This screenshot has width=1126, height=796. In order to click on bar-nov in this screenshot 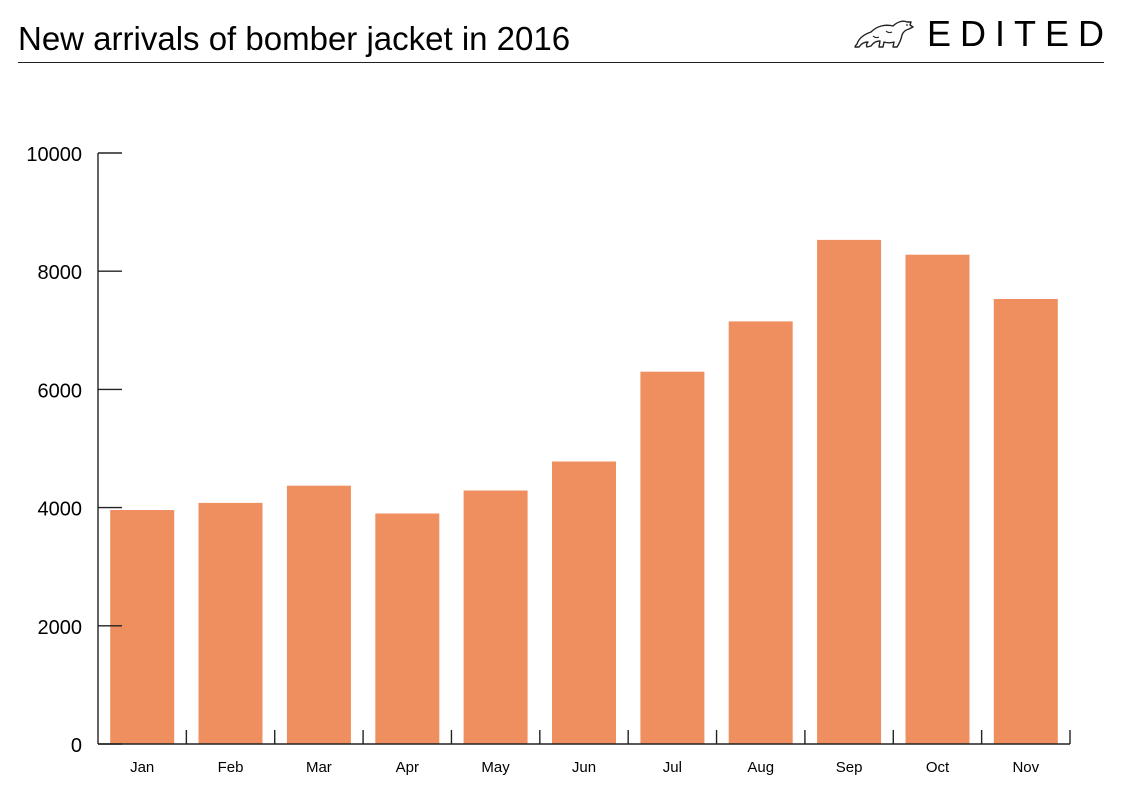, I will do `click(1025, 521)`.